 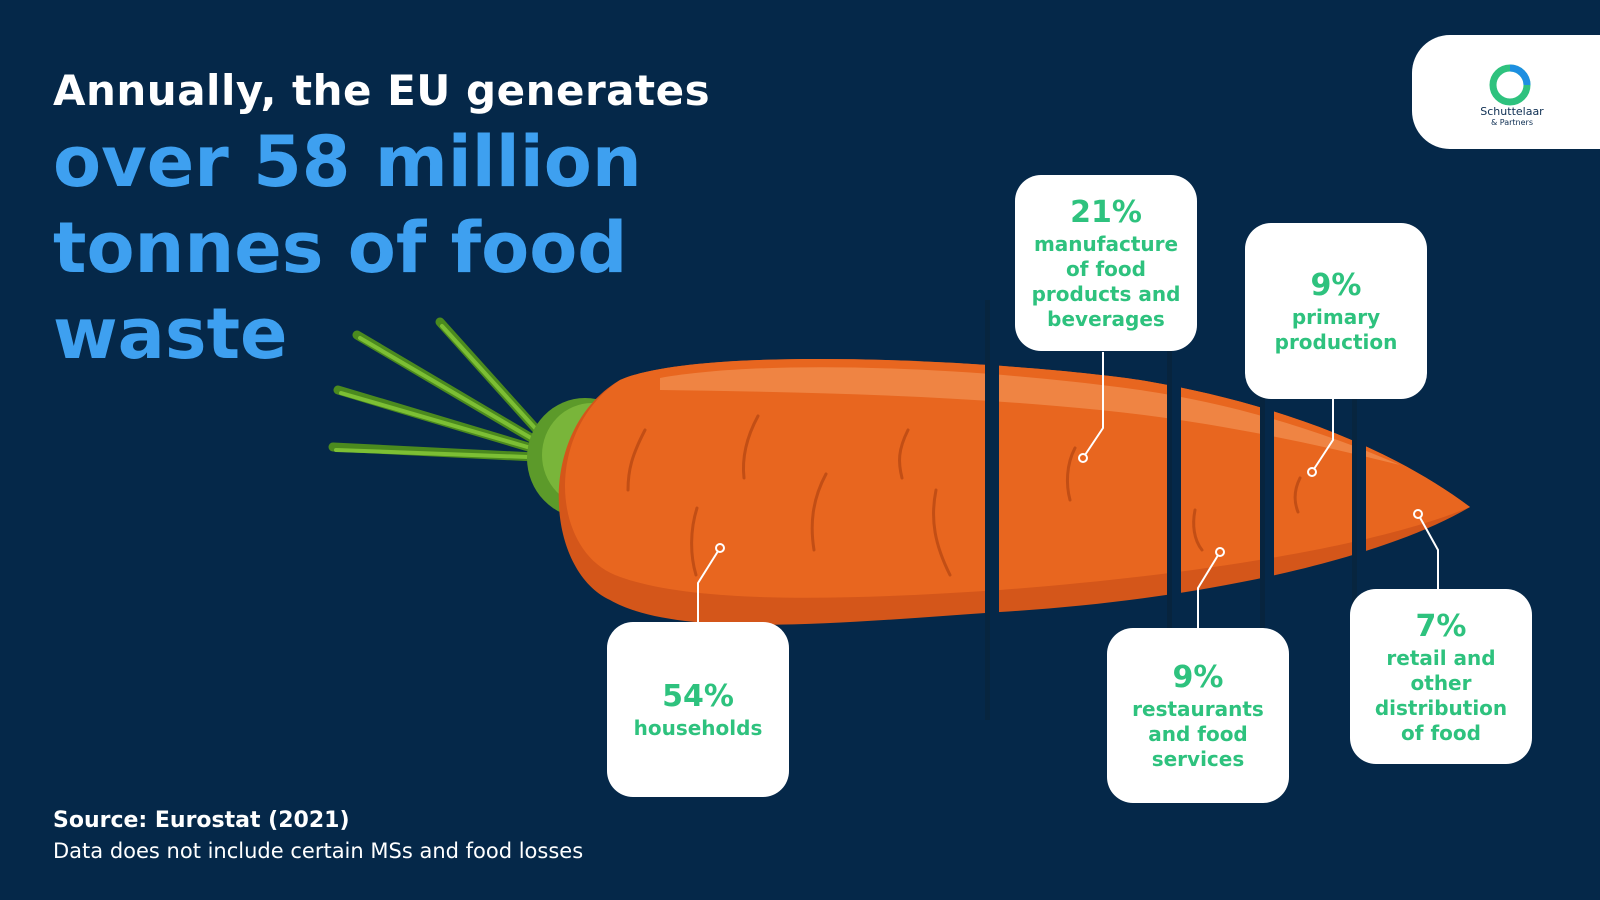 I want to click on segment-card-retail: 7% retail and other distribution of food, so click(x=1441, y=676).